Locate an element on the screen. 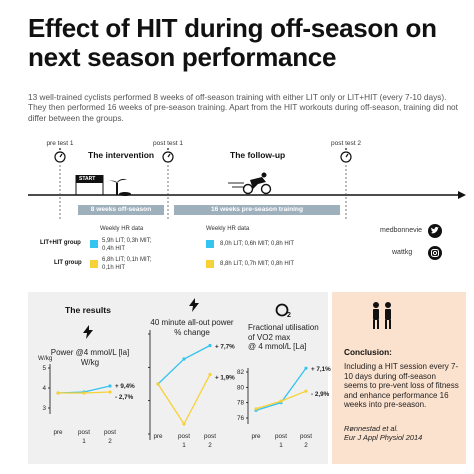  chart1-change-label: - 2,7% is located at coordinates (124, 397).